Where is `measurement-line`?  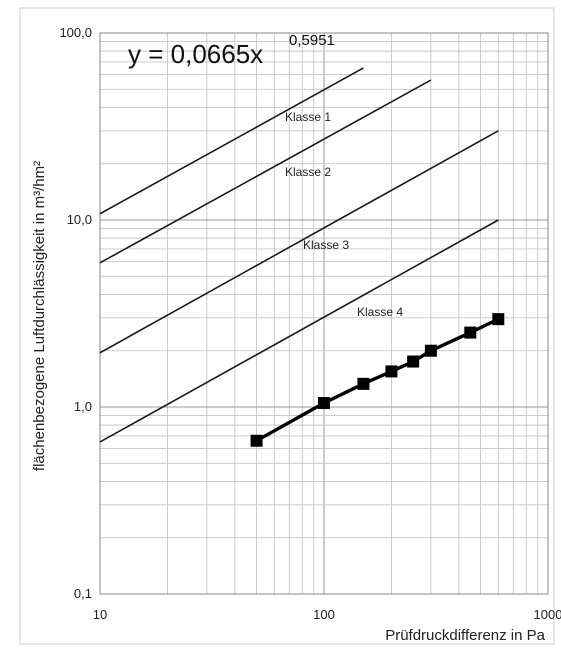
measurement-line is located at coordinates (377, 380).